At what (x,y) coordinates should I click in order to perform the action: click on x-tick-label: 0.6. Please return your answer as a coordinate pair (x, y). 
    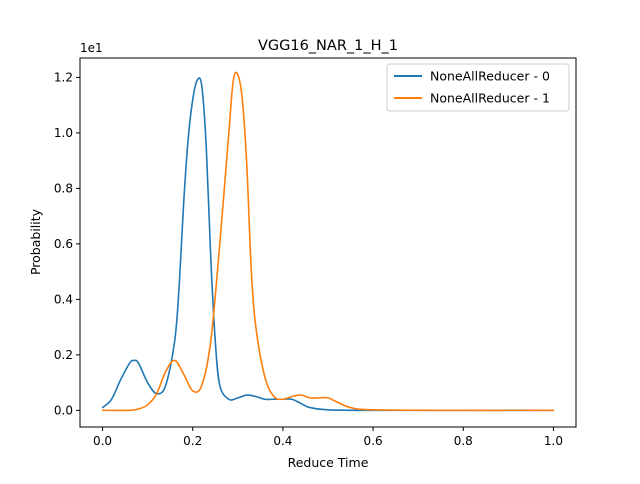
    Looking at the image, I should click on (373, 441).